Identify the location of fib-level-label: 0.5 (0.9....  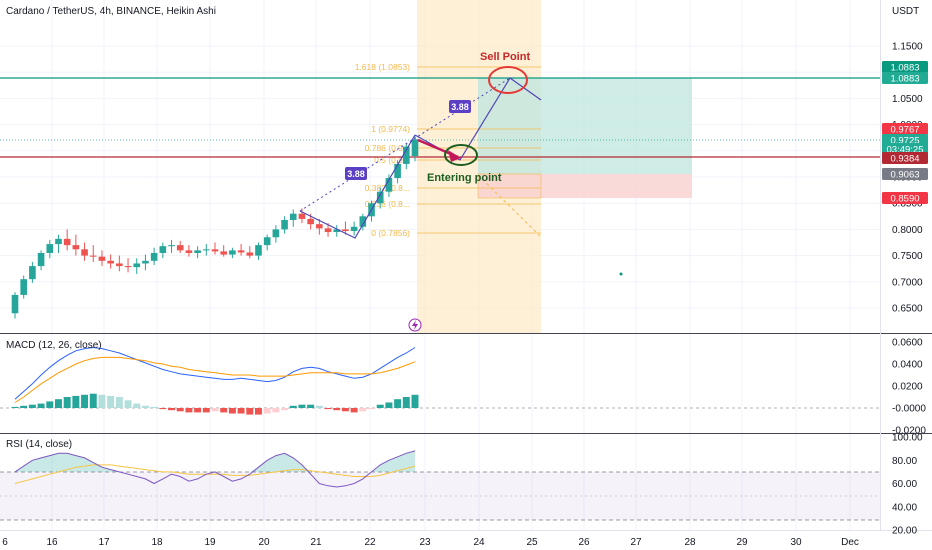
(392, 160).